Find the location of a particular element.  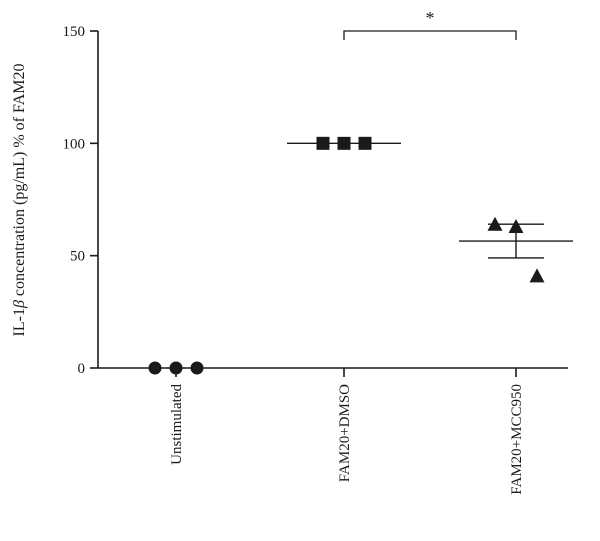

significance-label-0: * is located at coordinates (430, 18).